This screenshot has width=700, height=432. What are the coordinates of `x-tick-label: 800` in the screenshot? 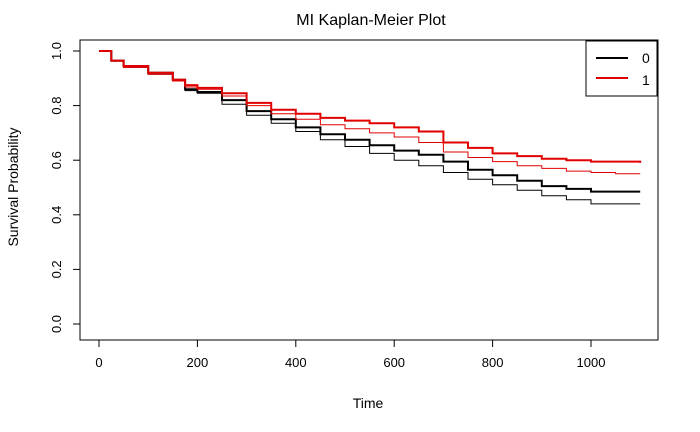 It's located at (493, 362).